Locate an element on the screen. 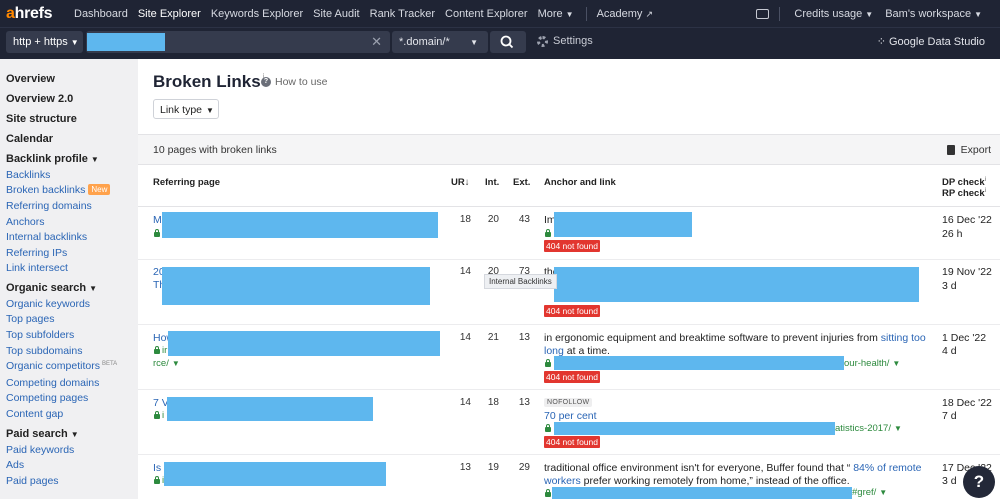  sidebar-item-organic-competitors: Organic competitors BETA is located at coordinates (61, 366).